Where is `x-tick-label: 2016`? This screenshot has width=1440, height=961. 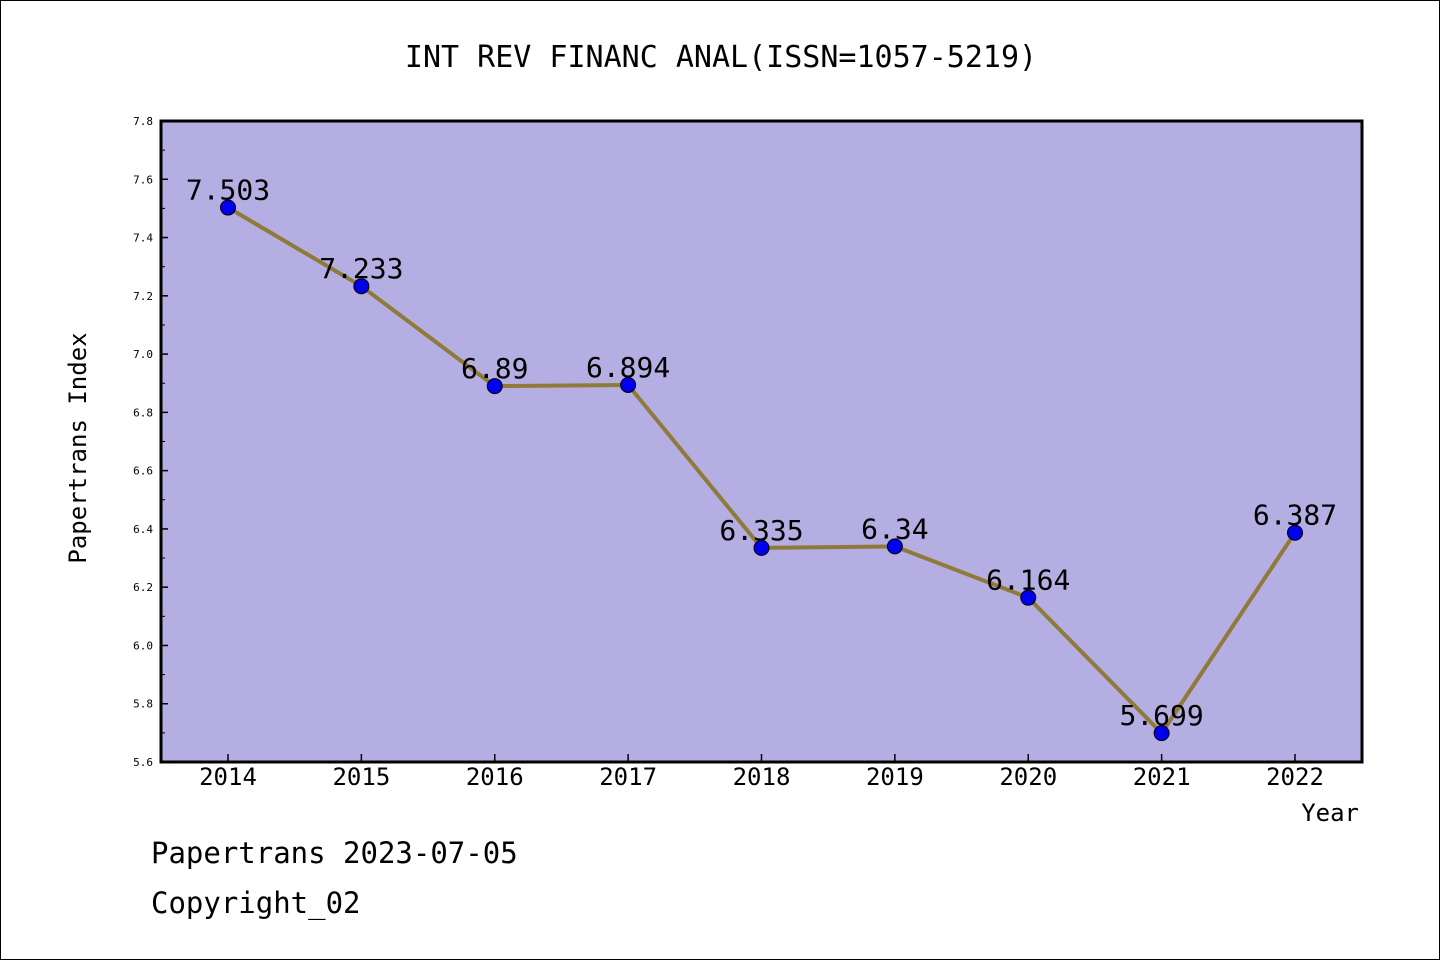
x-tick-label: 2016 is located at coordinates (495, 777).